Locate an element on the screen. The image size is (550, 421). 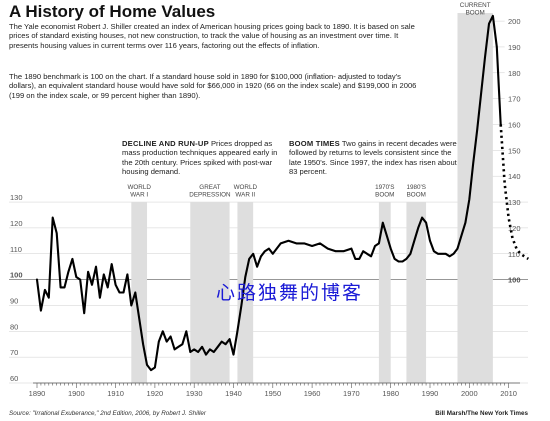
x-tick-label: 2000 is located at coordinates (469, 393).